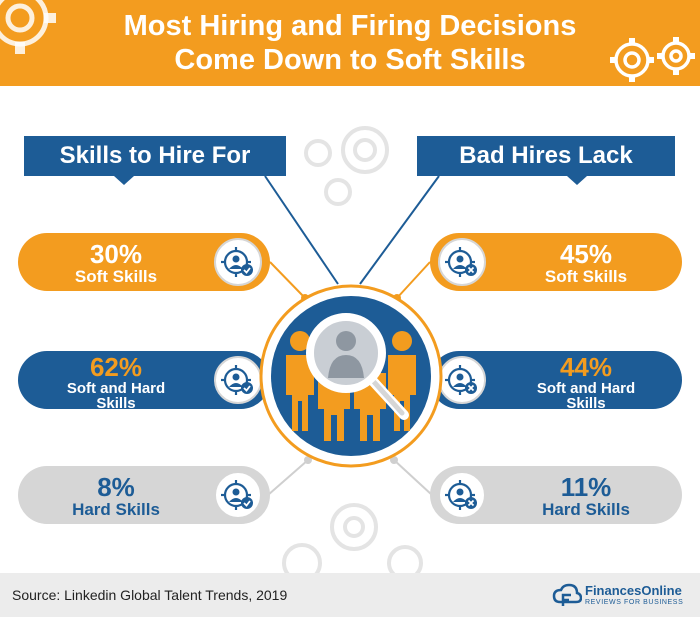  I want to click on stat-percent: 11%, so click(586, 487).